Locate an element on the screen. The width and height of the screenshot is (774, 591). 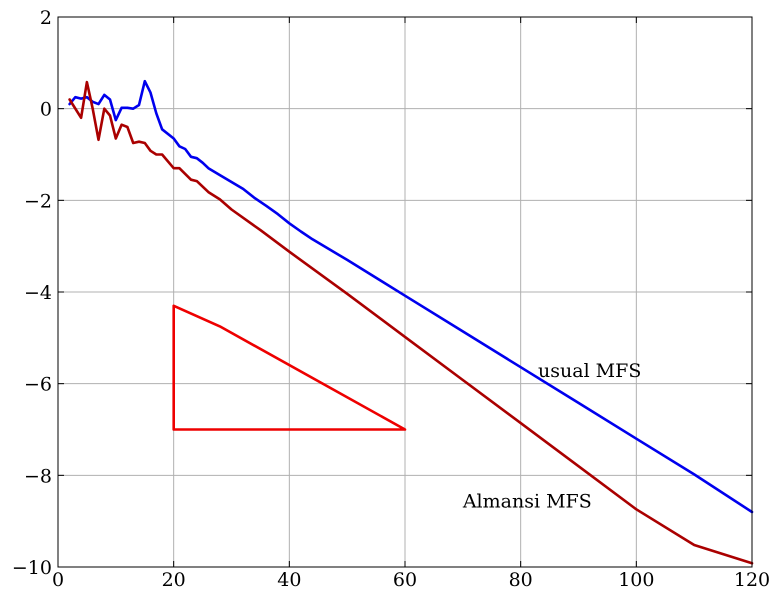
annotations: usual MFS Almansi MFS is located at coordinates (552, 436).